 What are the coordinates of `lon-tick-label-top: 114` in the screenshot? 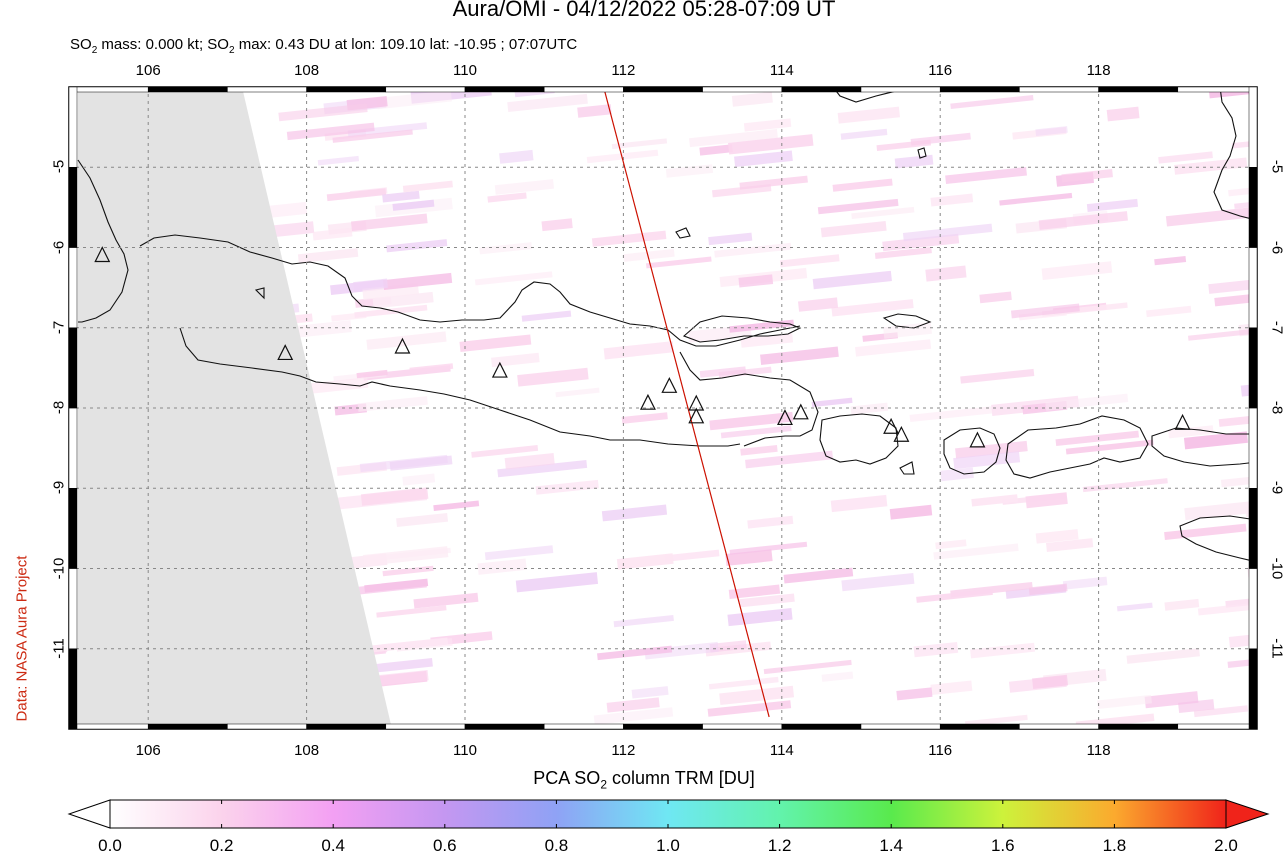 It's located at (781, 70).